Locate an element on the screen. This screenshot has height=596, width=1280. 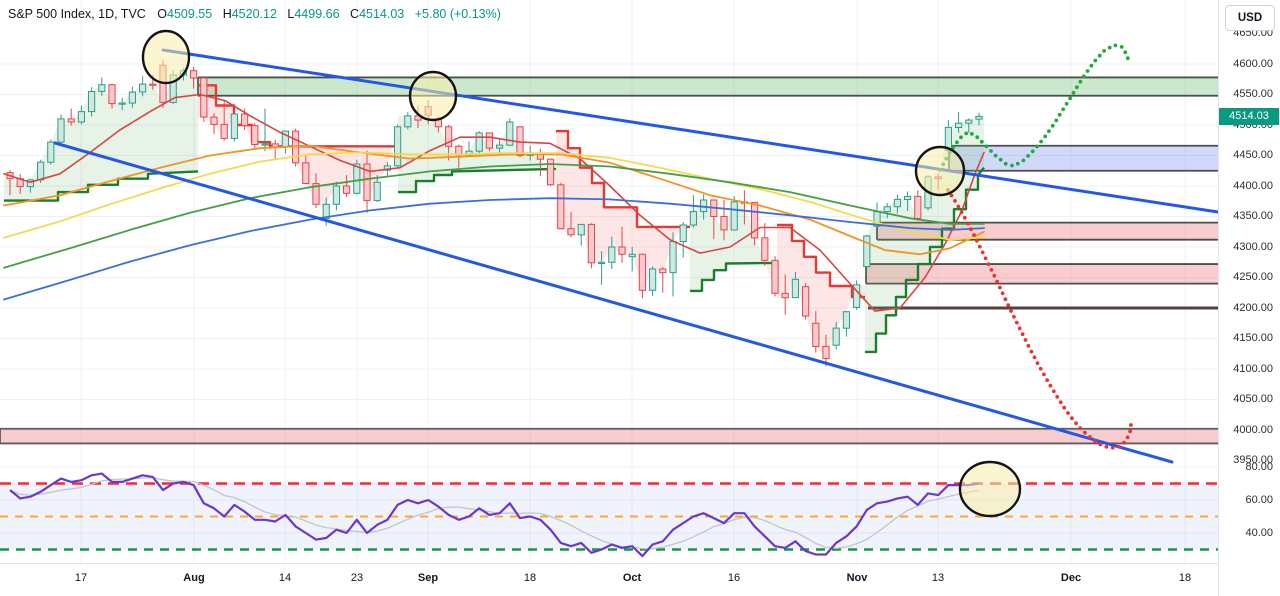
close-value: 4514.03 is located at coordinates (382, 14).